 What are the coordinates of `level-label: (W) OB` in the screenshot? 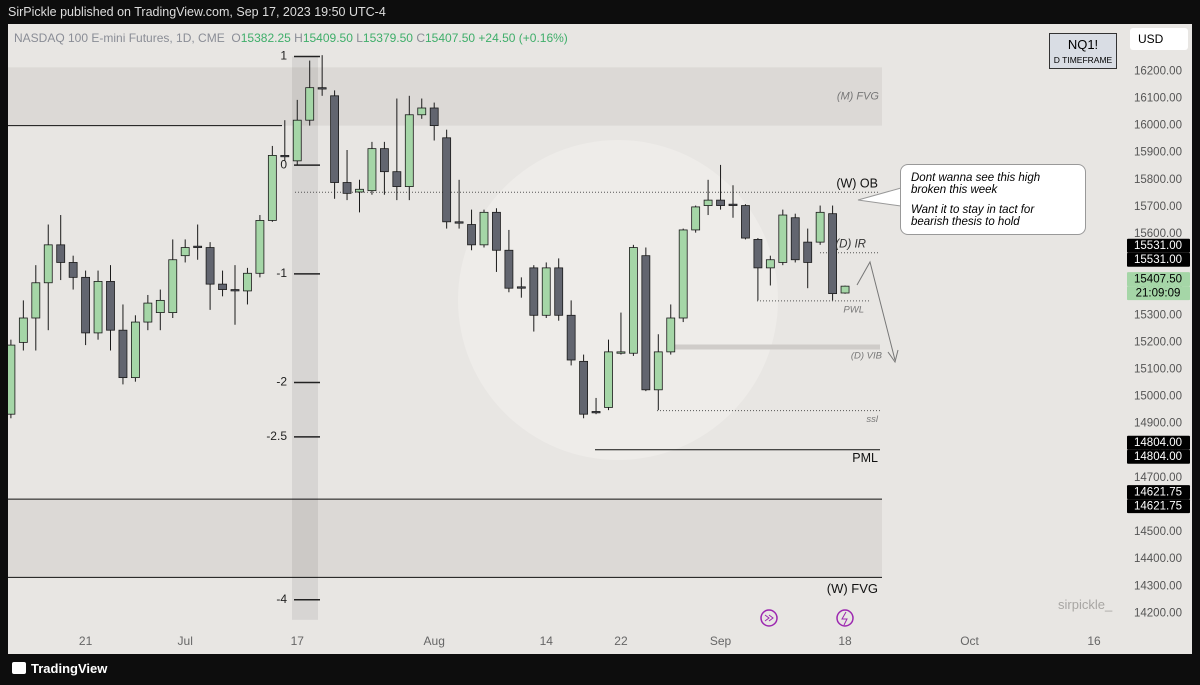 It's located at (857, 184).